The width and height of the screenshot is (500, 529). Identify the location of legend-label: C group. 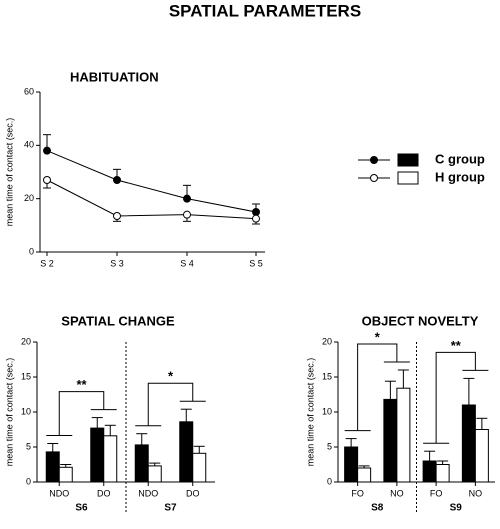
(460, 158).